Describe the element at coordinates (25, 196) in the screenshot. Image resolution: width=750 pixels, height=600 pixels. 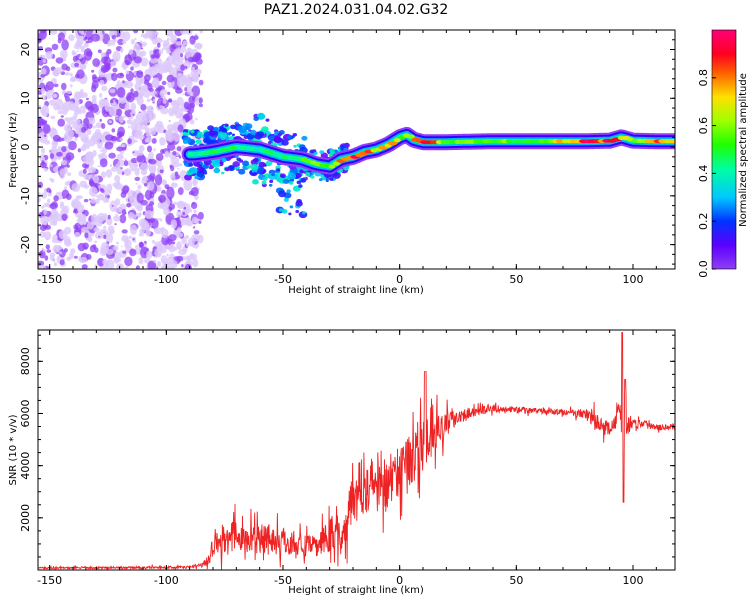
I see `y-tick-label: -10` at that location.